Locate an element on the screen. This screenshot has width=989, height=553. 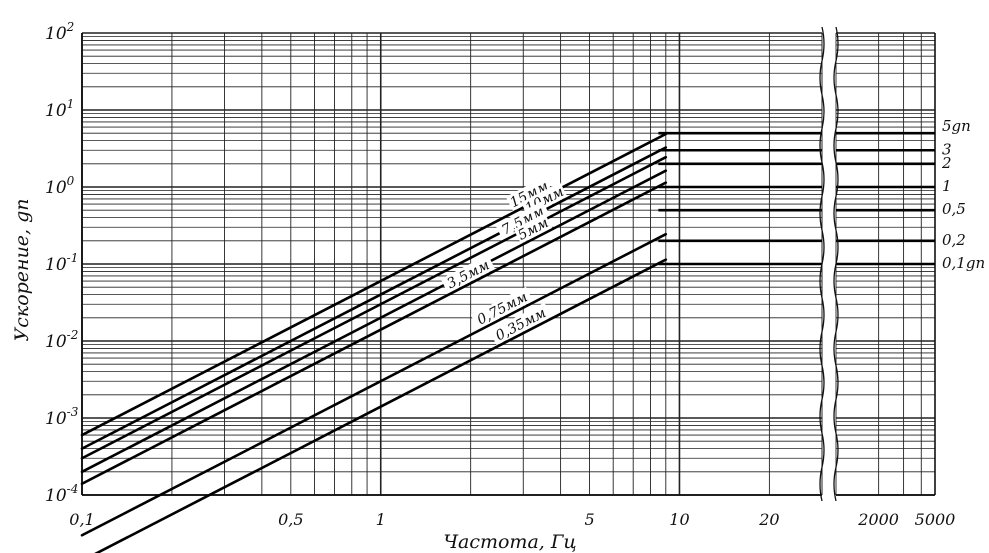
y-tick-label: 10⁻¹ is located at coordinates (61, 263).